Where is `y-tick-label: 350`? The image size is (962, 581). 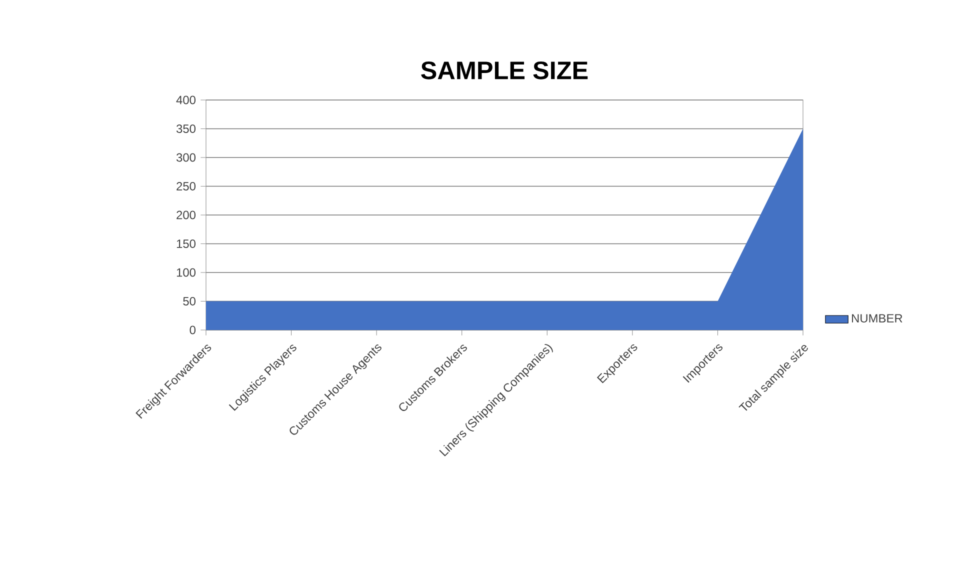
y-tick-label: 350 is located at coordinates (186, 128).